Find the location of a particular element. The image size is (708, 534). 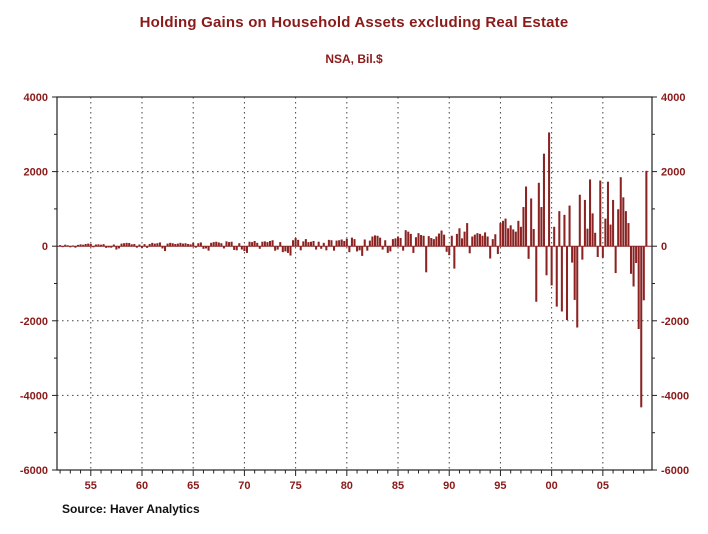

y-axis-label-left: -6000 is located at coordinates (34, 471).